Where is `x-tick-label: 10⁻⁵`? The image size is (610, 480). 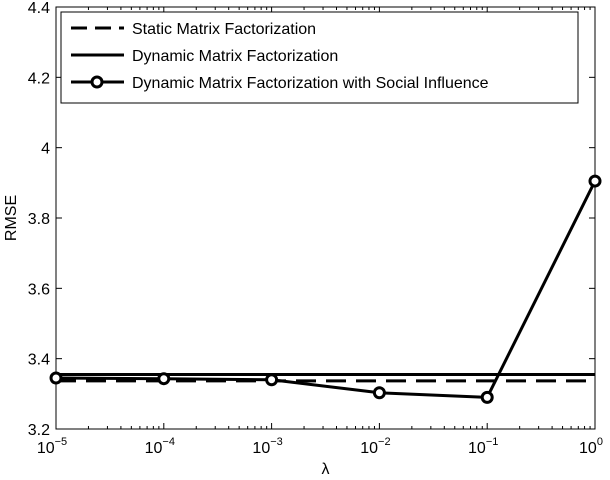 x-tick-label: 10⁻⁵ is located at coordinates (52, 446).